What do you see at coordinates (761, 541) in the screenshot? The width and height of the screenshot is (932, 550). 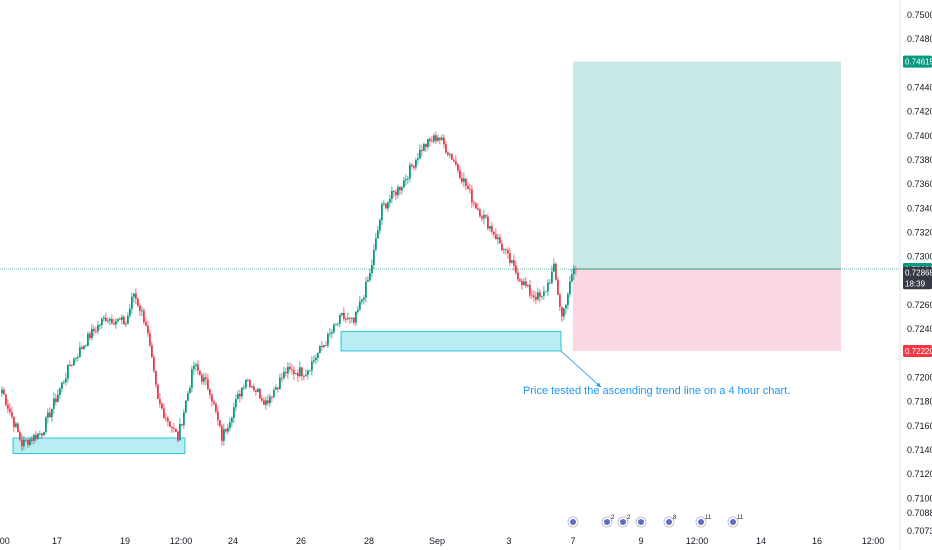 I see `x-tick-label: 14` at bounding box center [761, 541].